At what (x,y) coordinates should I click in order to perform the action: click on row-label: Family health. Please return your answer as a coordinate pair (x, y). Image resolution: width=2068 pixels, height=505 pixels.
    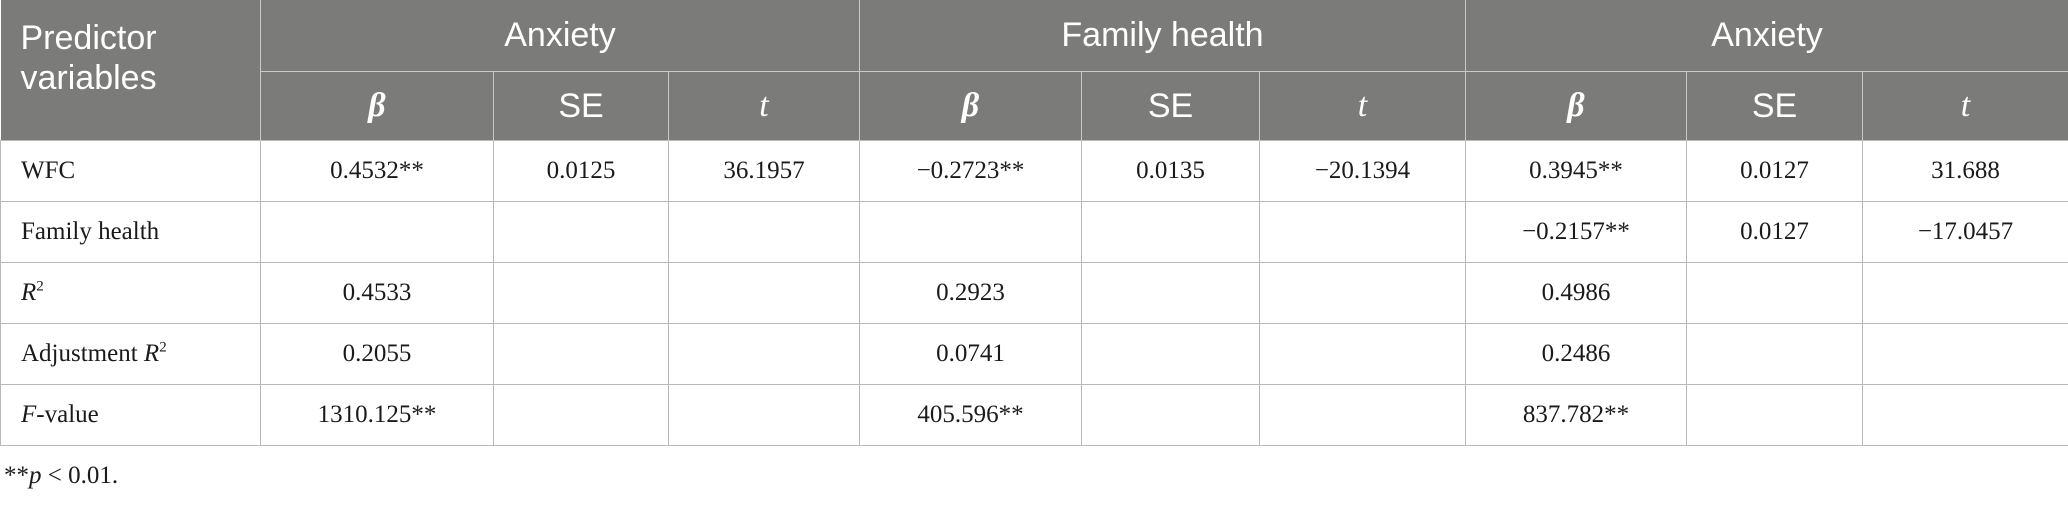
    Looking at the image, I should click on (130, 232).